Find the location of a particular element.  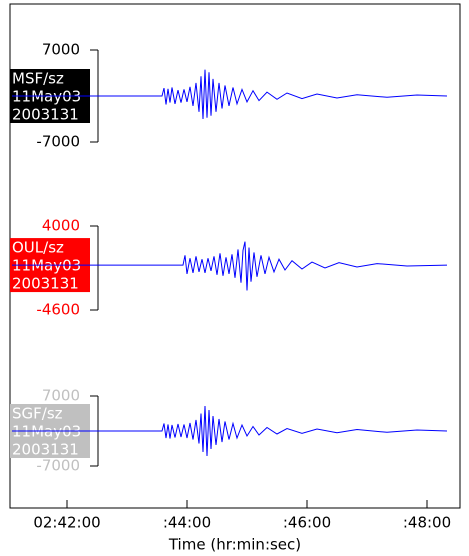

station-label: OUL/sz is located at coordinates (38, 248).